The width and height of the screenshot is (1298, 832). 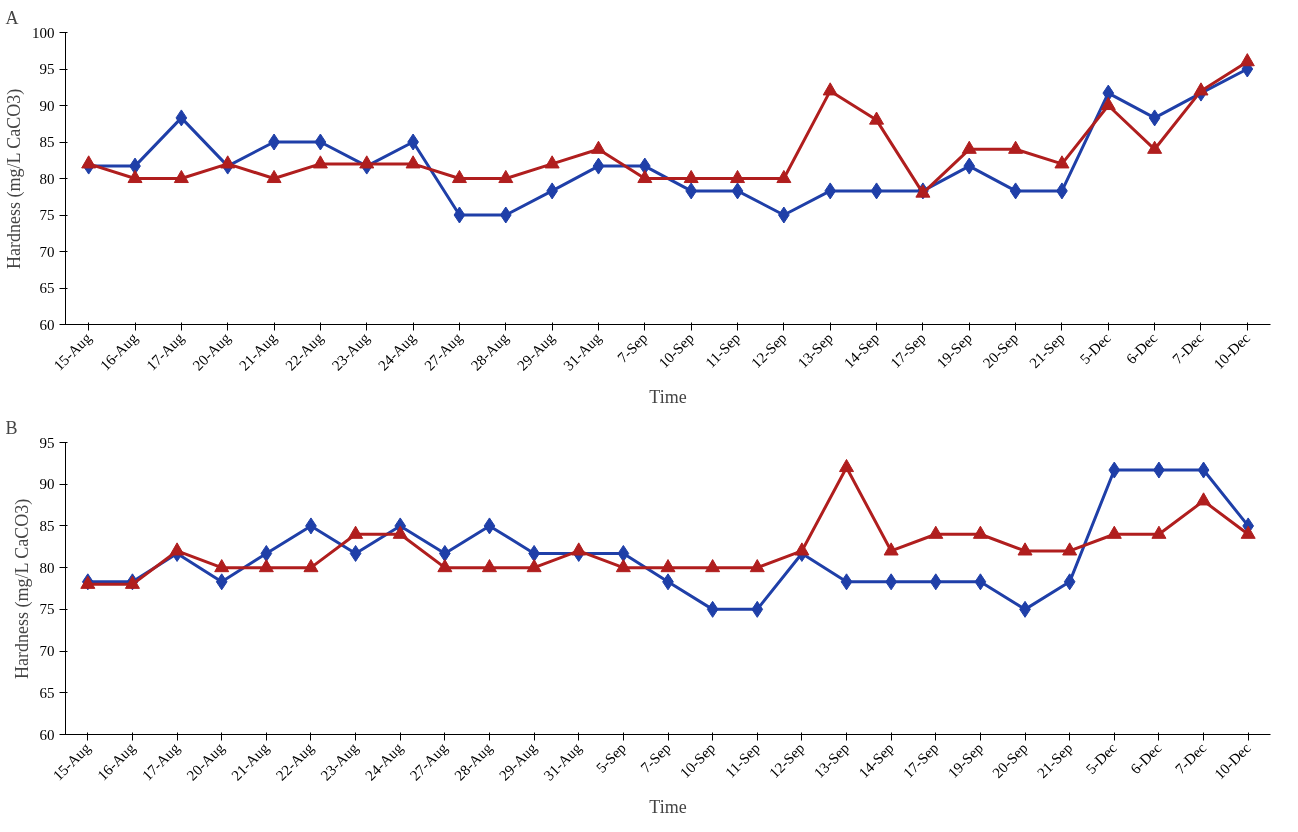 What do you see at coordinates (11, 427) in the screenshot?
I see `text: B` at bounding box center [11, 427].